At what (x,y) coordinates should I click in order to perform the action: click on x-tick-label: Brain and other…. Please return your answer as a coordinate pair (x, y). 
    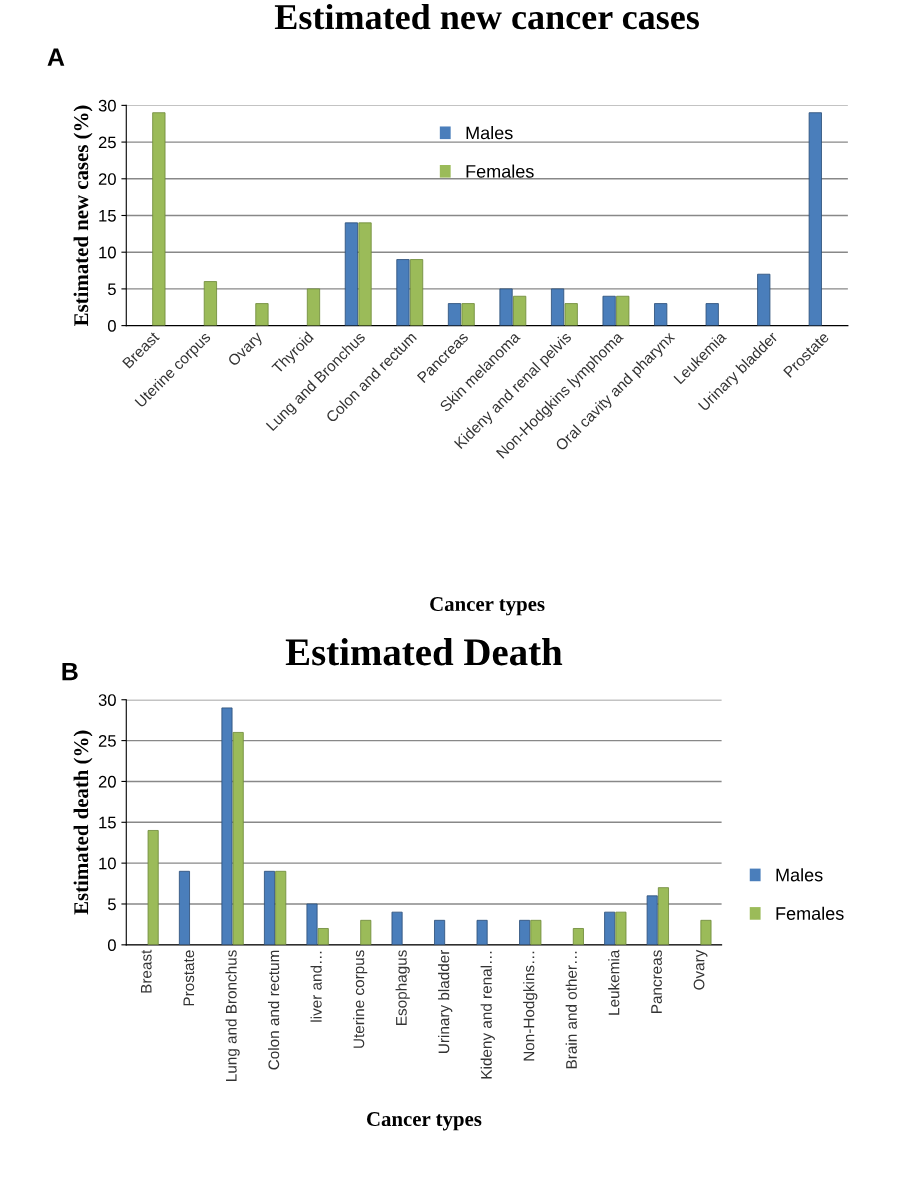
    Looking at the image, I should click on (571, 1010).